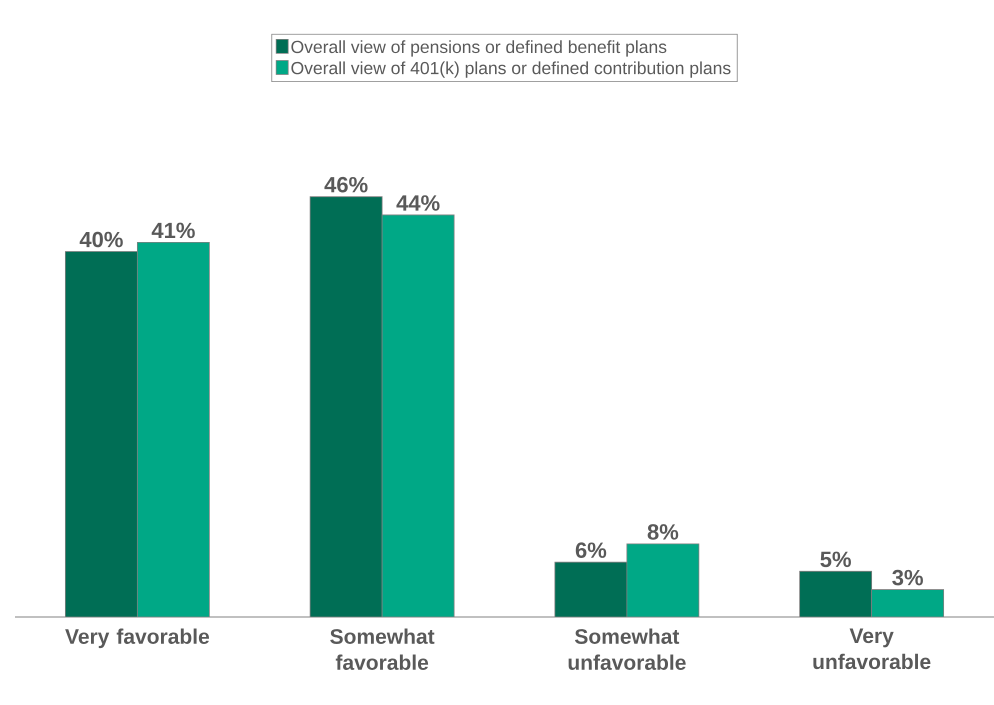  What do you see at coordinates (478, 48) in the screenshot?
I see `legend-label: Overall view of pensions or defined benefit plans` at bounding box center [478, 48].